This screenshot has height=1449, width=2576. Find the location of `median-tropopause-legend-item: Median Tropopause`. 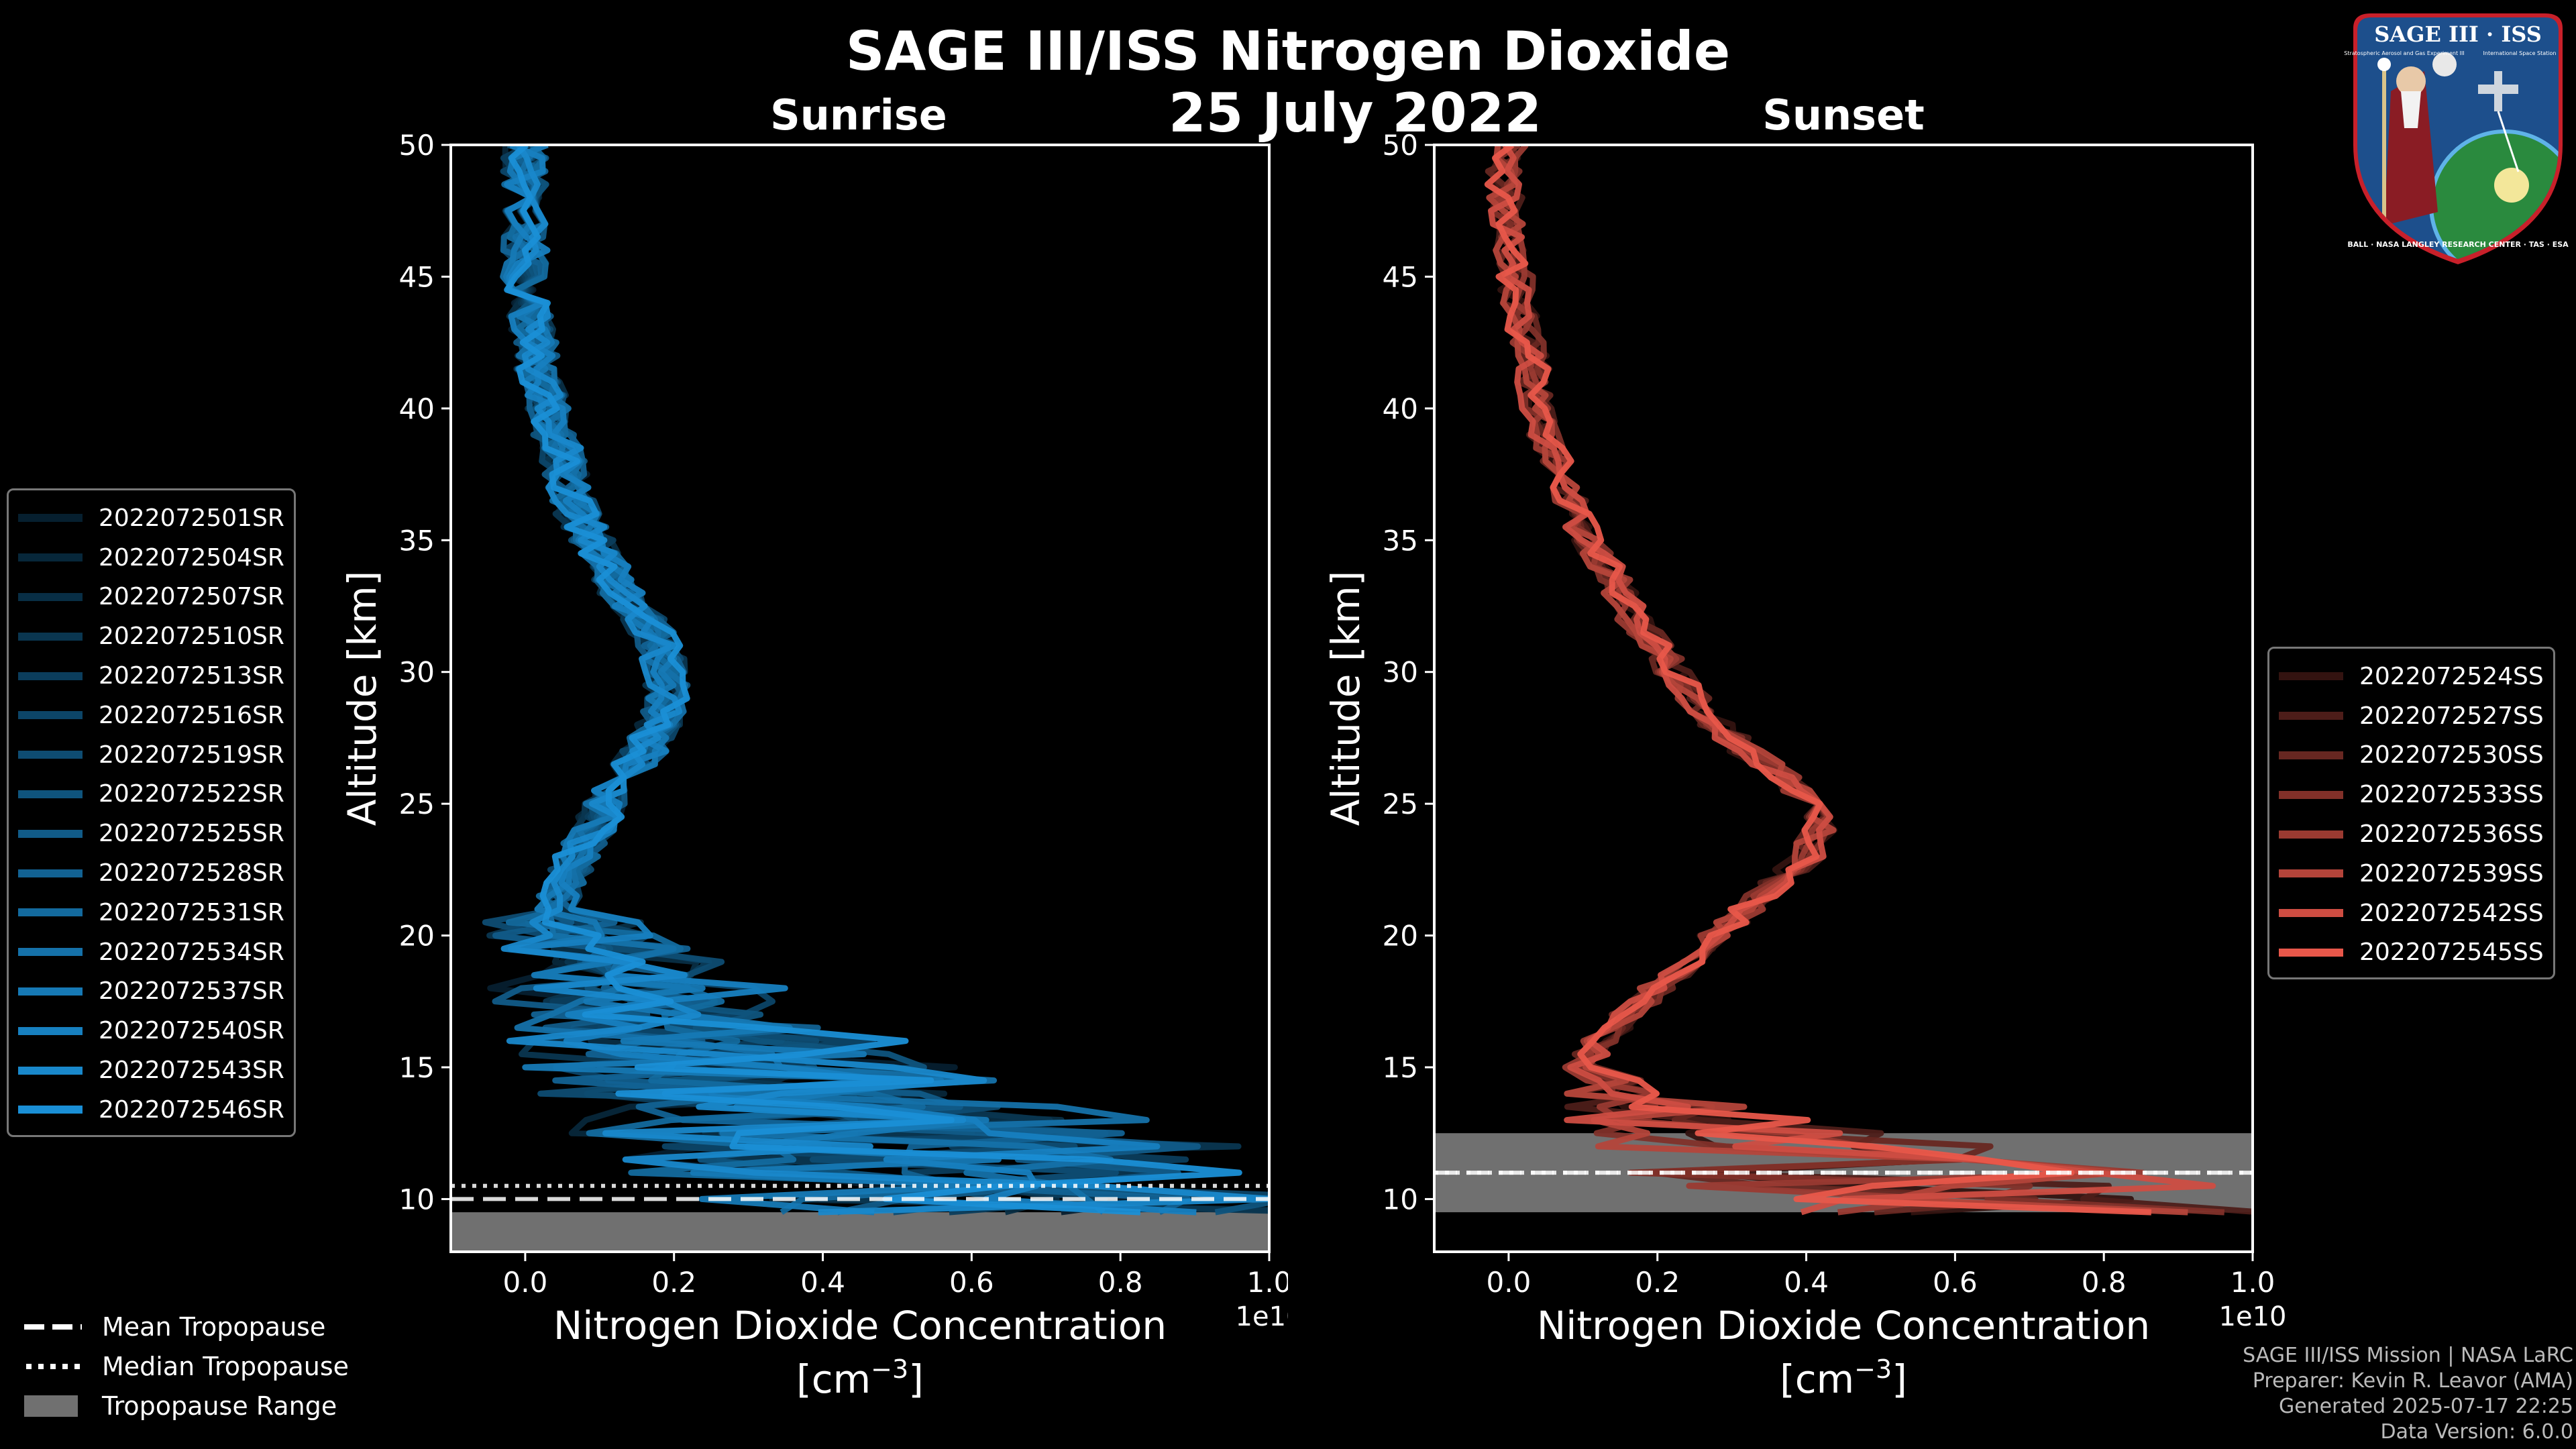

median-tropopause-legend-item: Median Tropopause is located at coordinates (186, 1366).